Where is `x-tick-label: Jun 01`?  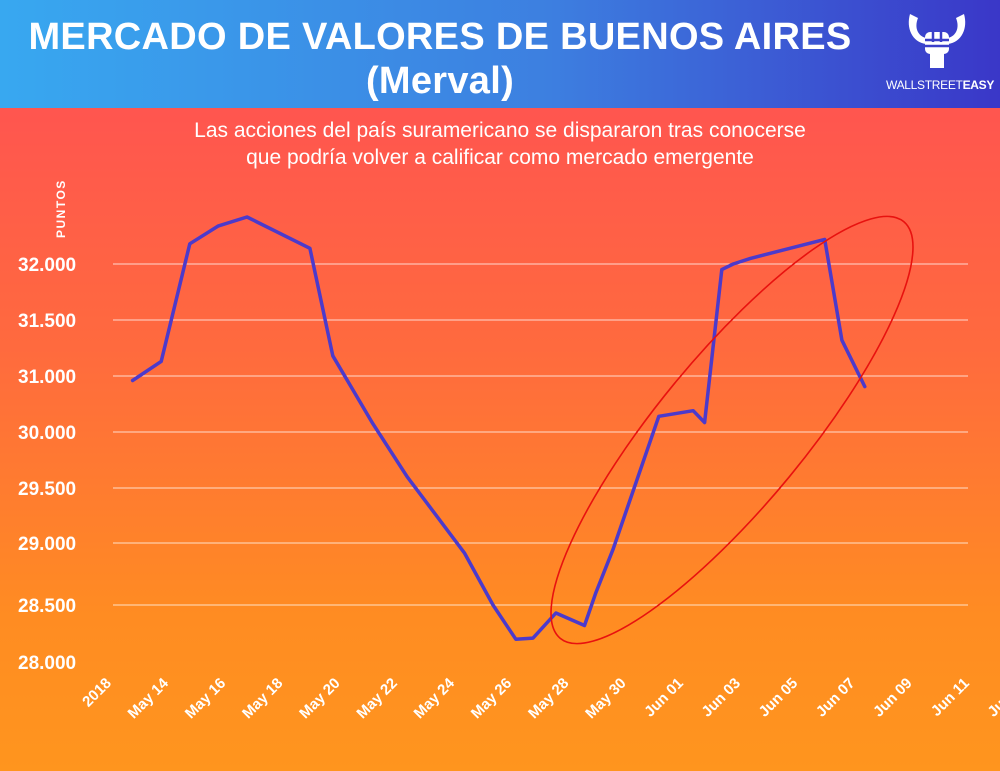
x-tick-label: Jun 01 is located at coordinates (664, 698).